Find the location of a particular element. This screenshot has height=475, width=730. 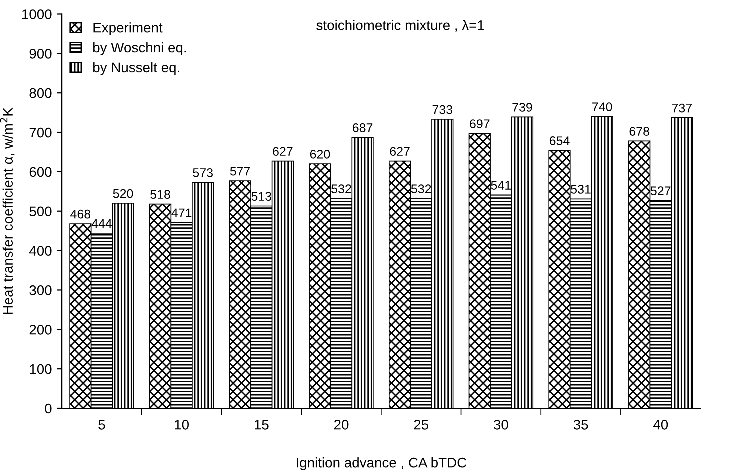

x-tick-label: 40 is located at coordinates (660, 425).